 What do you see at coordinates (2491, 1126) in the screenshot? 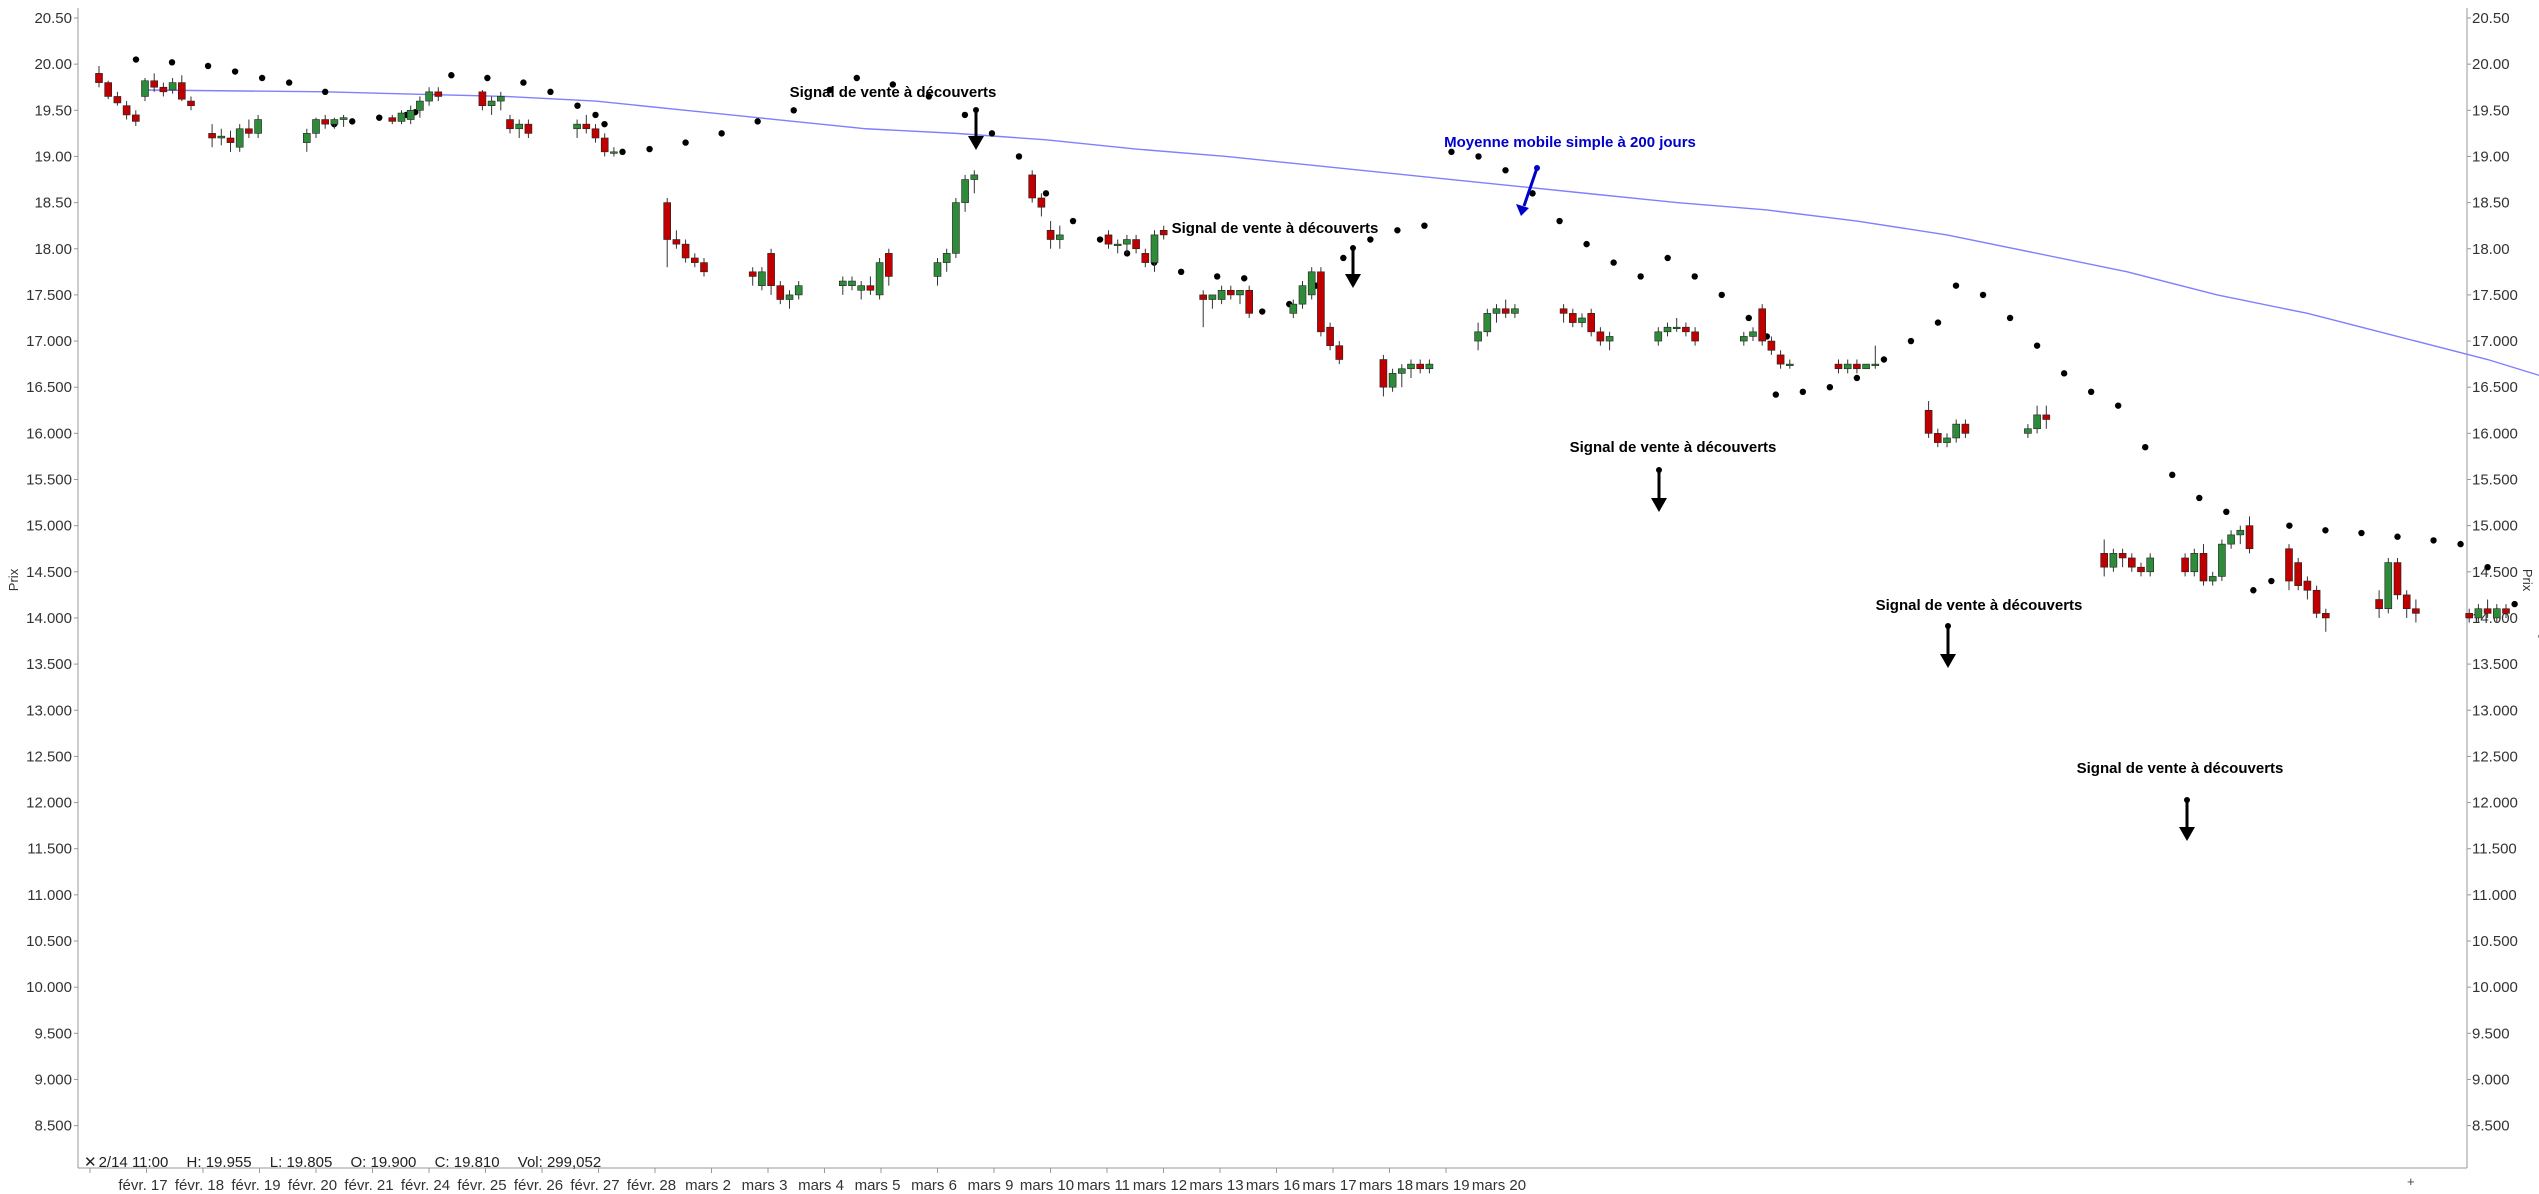
I see `y-tick-label-right: 8.500` at bounding box center [2491, 1126].